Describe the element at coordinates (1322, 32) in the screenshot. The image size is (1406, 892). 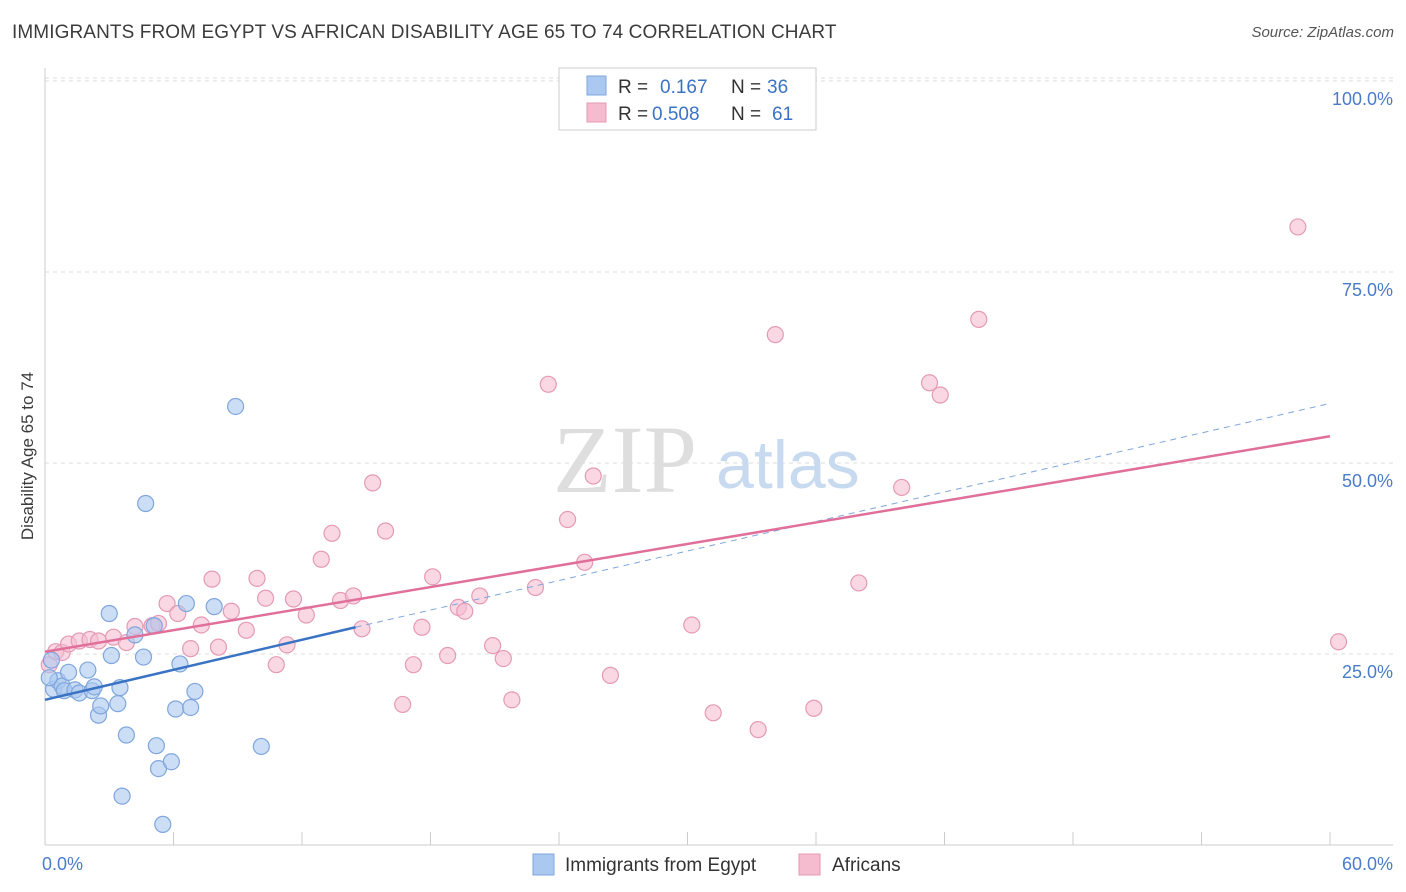
I see `source-label: Source: ZipAtlas.com` at that location.